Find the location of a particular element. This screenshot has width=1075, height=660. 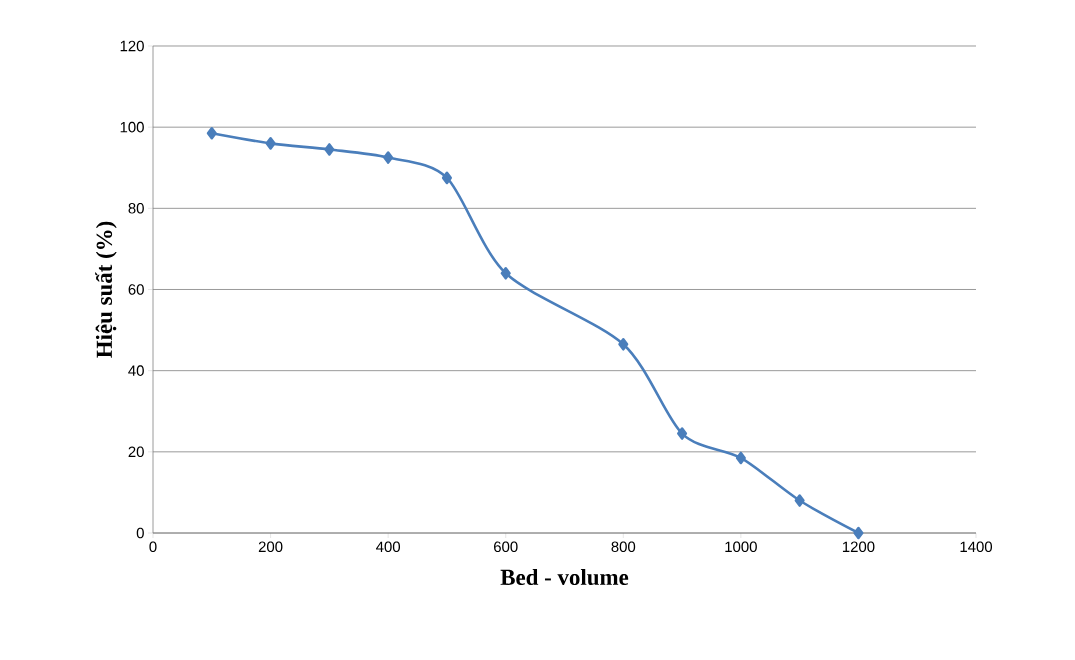

y-axis-title: Hiệu suất (%) is located at coordinates (106, 289).